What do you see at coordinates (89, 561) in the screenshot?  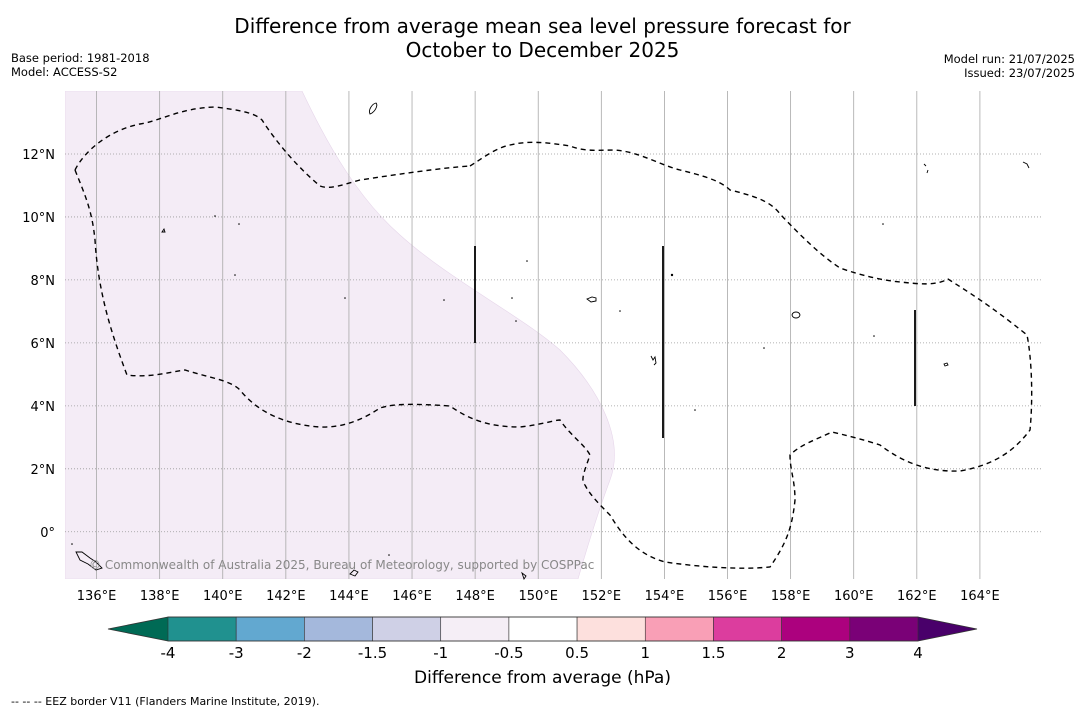 I see `island-png-north` at bounding box center [89, 561].